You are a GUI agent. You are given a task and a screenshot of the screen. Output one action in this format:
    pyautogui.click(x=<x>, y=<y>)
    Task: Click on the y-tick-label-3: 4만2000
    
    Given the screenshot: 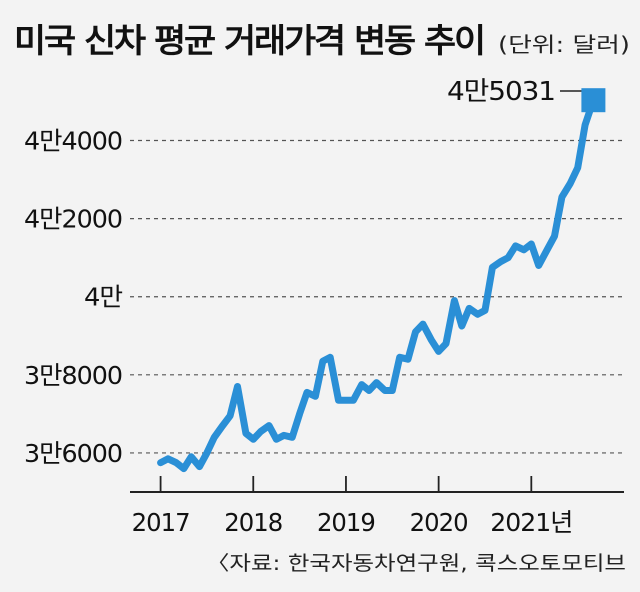 What is the action you would take?
    pyautogui.click(x=73, y=219)
    